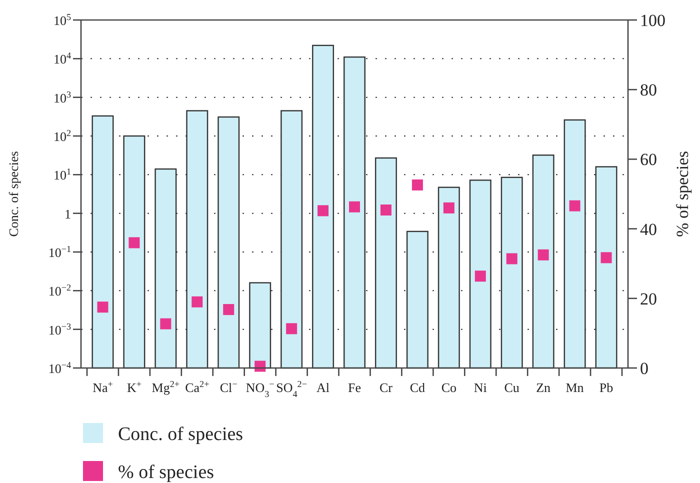 This screenshot has height=483, width=700. I want to click on legend-label: % of species, so click(166, 472).